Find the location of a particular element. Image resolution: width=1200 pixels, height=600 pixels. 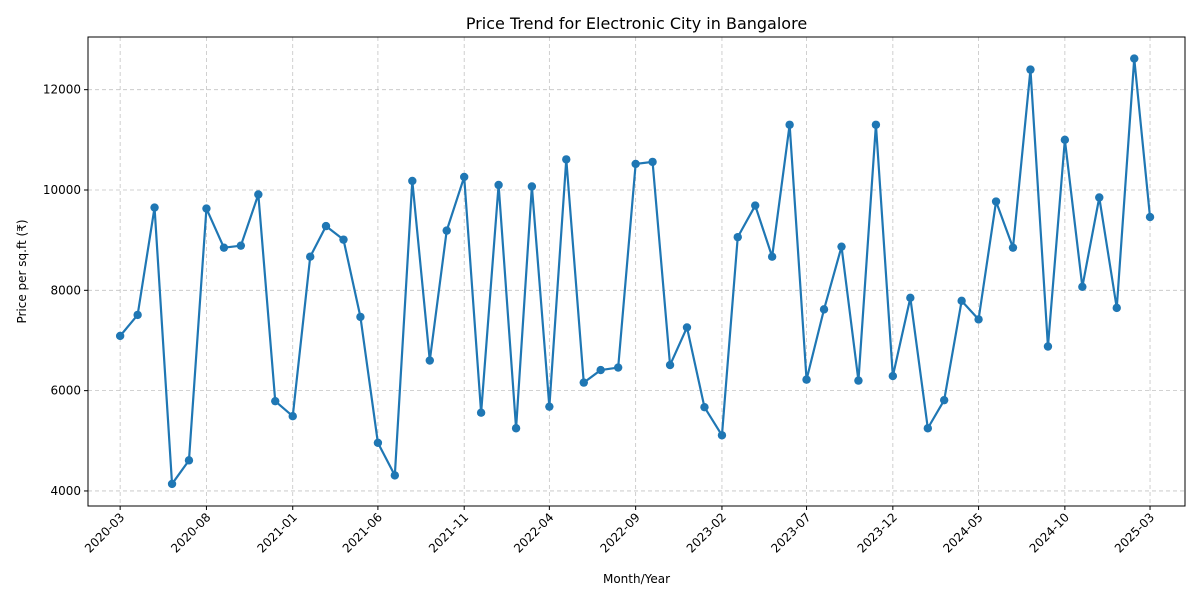

x-tick-label: 2020-08 is located at coordinates (190, 532).